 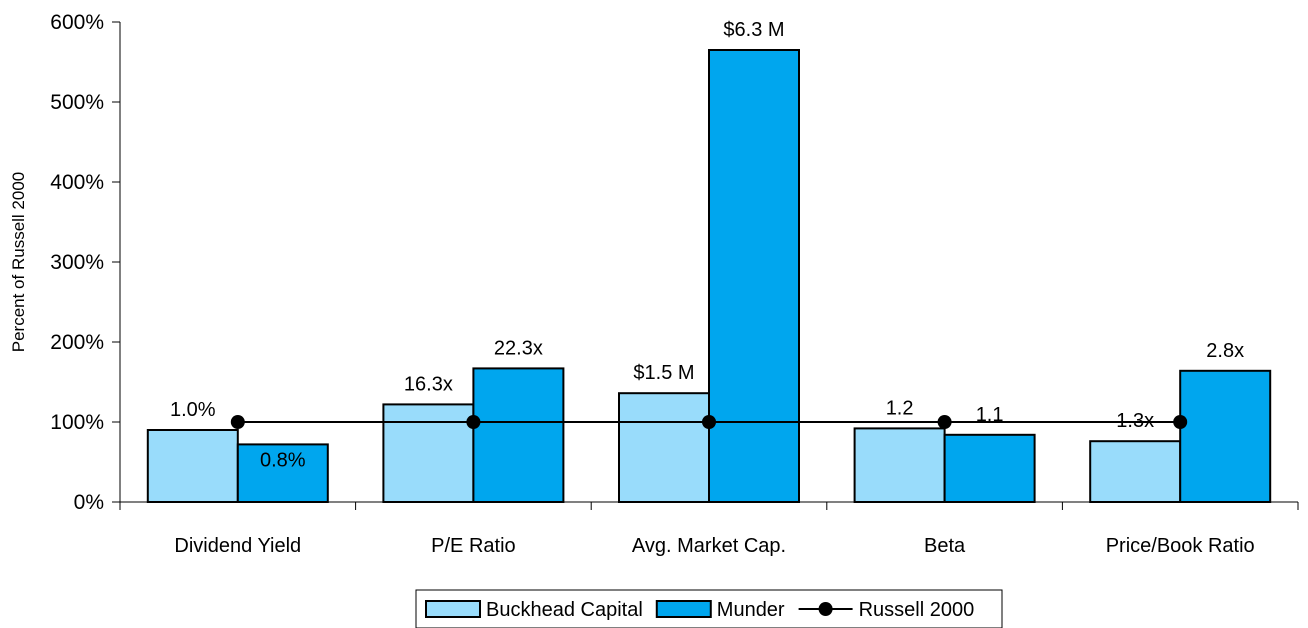 What do you see at coordinates (826, 609) in the screenshot?
I see `legend-marker` at bounding box center [826, 609].